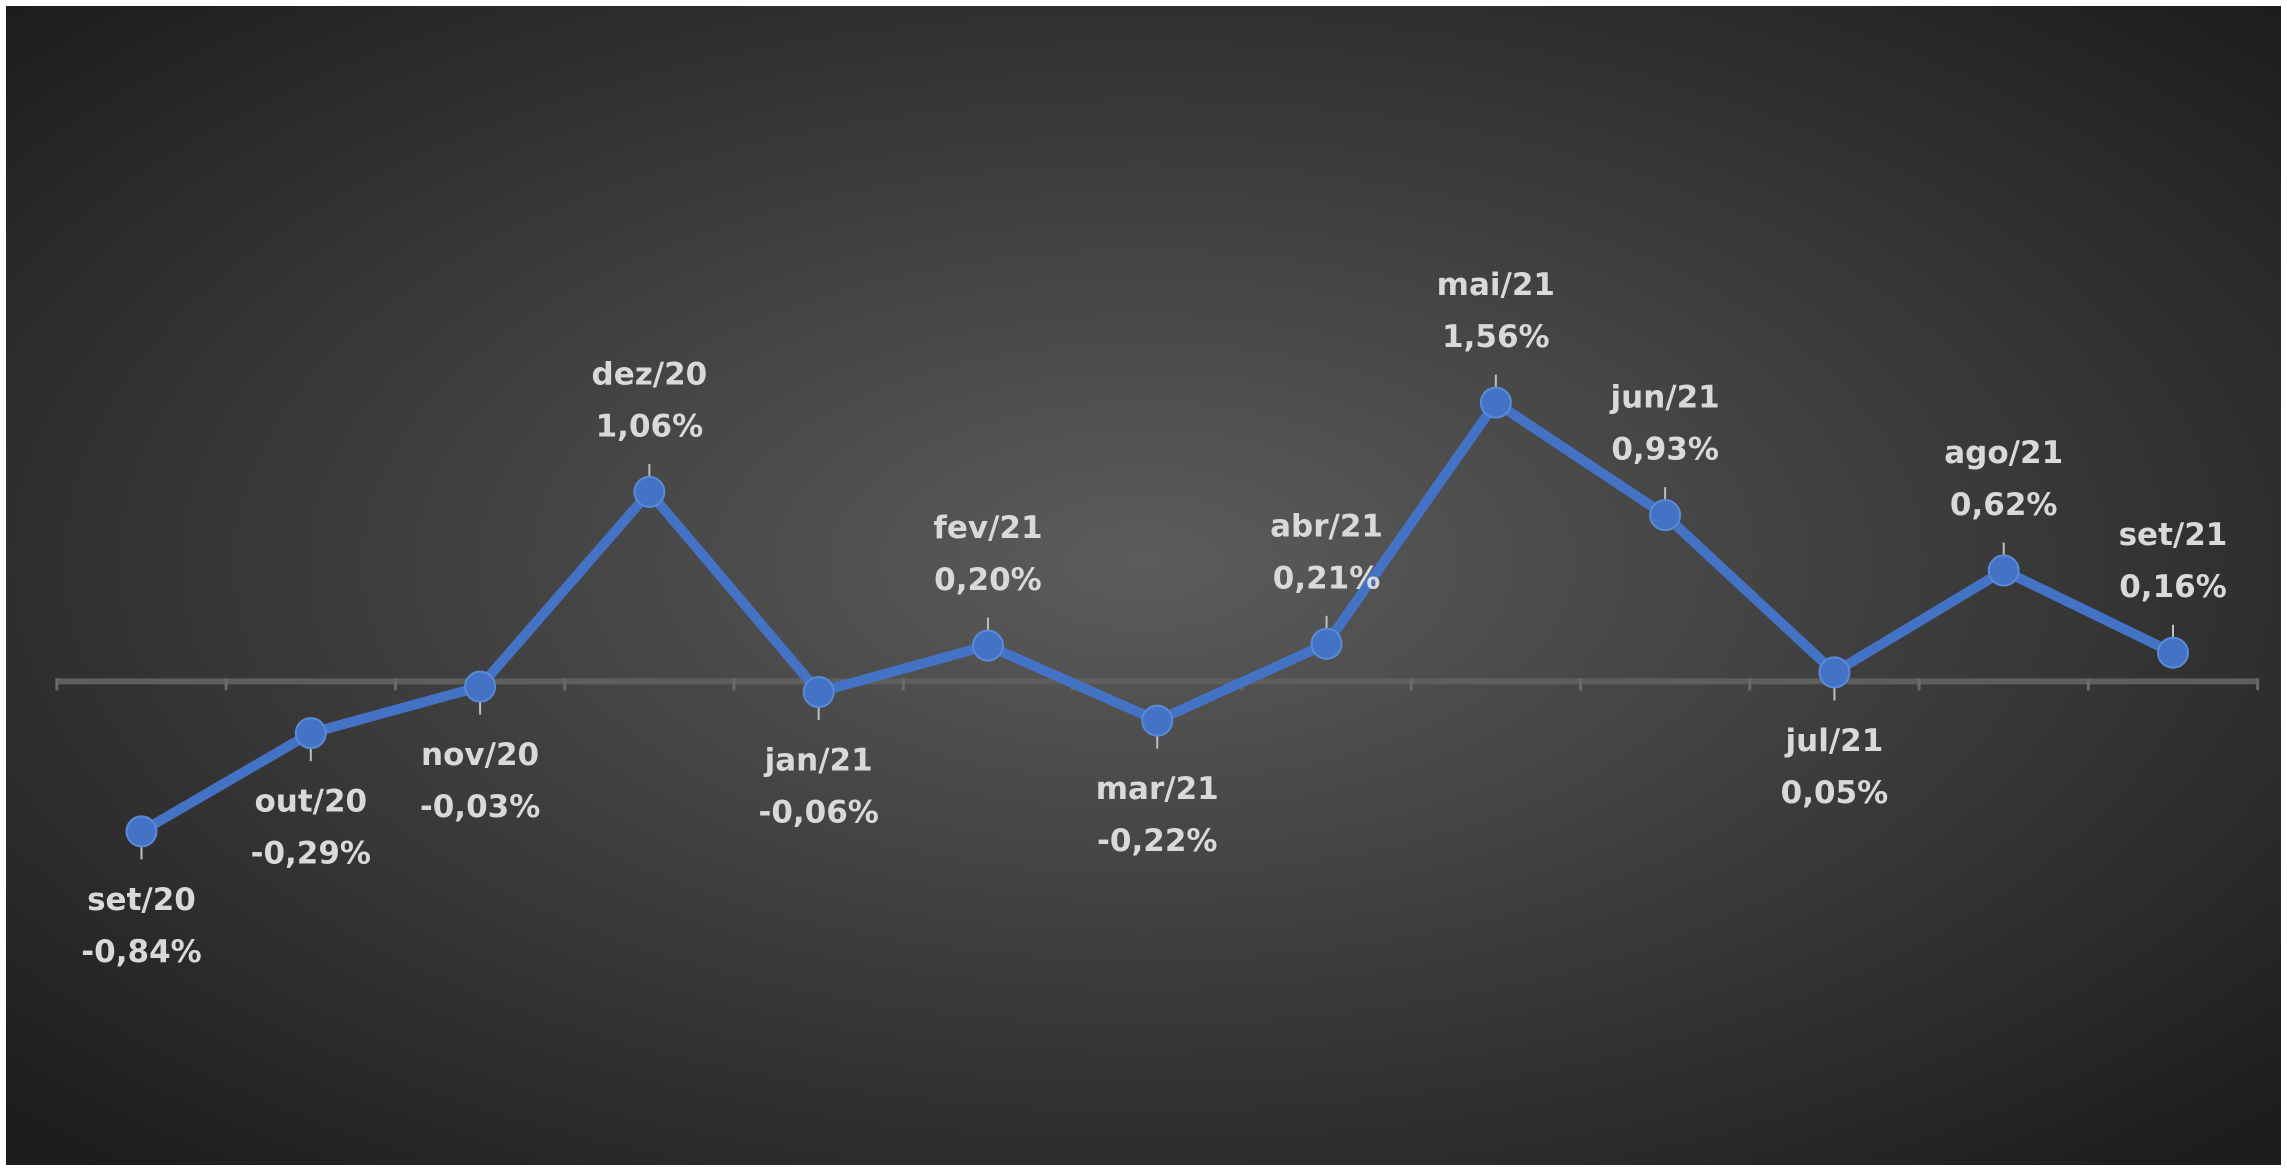 The width and height of the screenshot is (2287, 1171). Describe the element at coordinates (818, 761) in the screenshot. I see `category-label: jan/21` at that location.